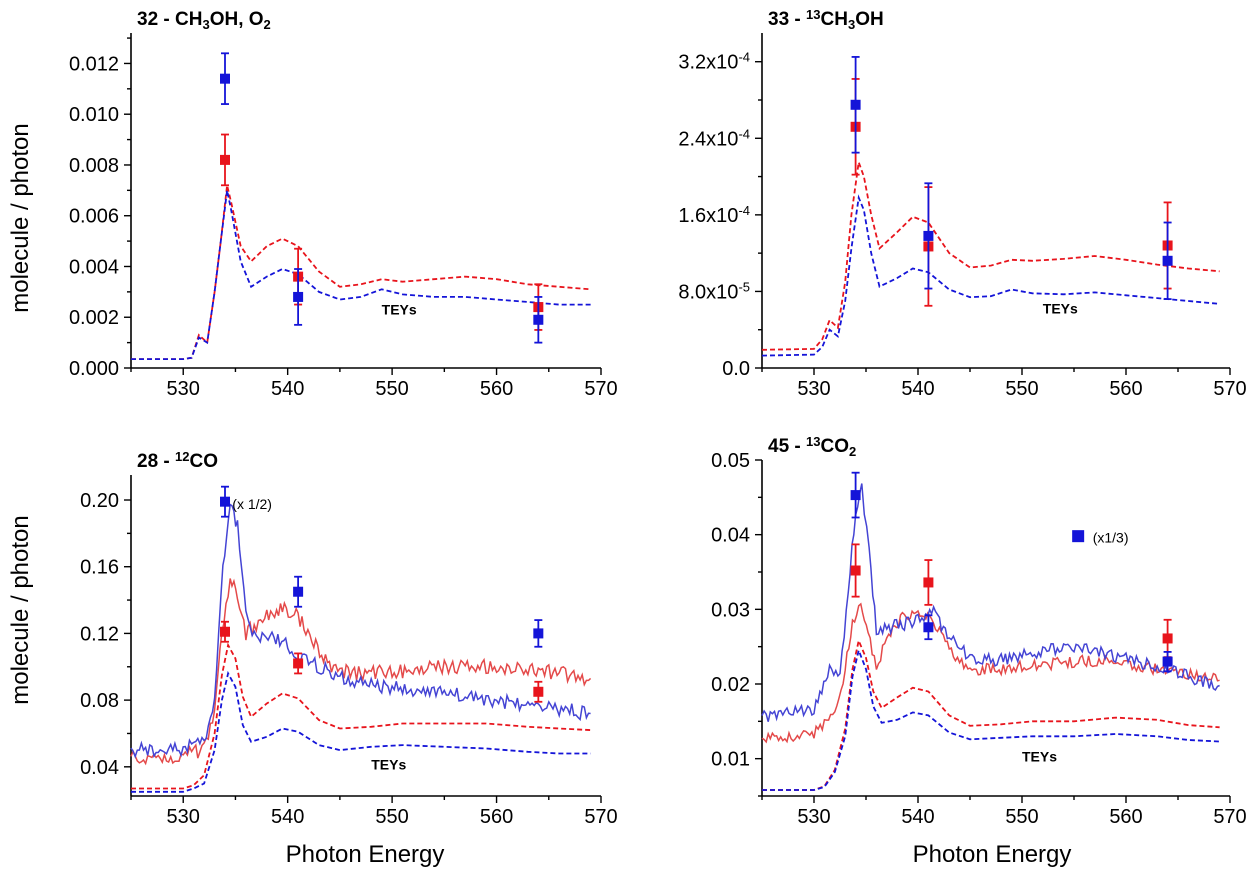 Image resolution: width=1260 pixels, height=870 pixels. I want to click on series-line-red-solid, so click(361, 672).